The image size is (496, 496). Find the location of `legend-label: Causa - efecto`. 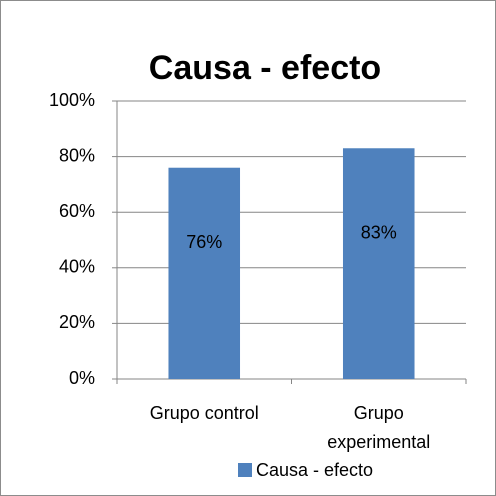

legend-label: Causa - efecto is located at coordinates (314, 470).